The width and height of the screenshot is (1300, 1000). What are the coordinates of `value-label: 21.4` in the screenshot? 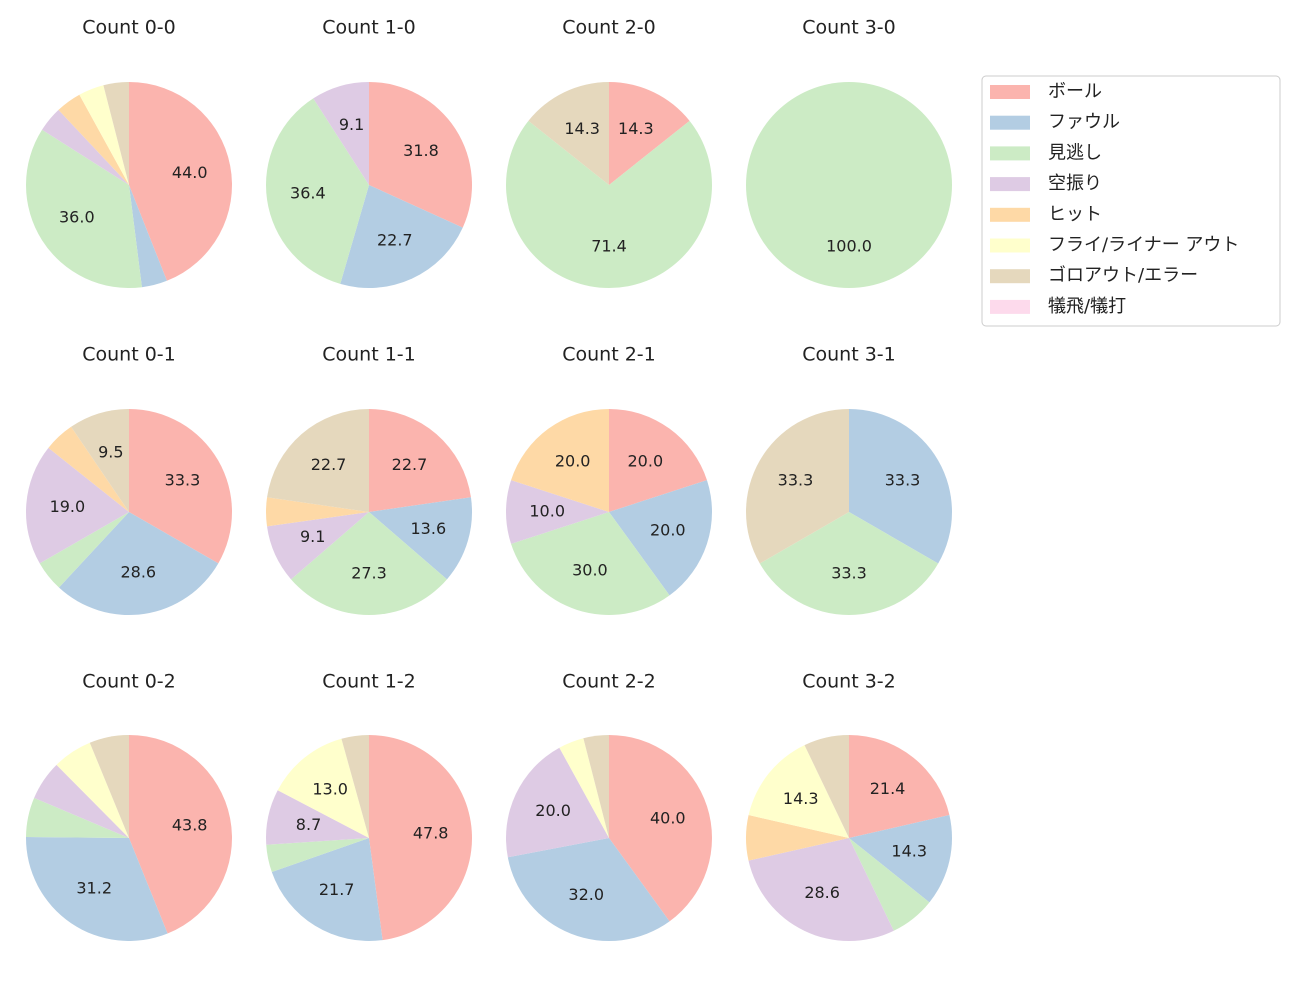 It's located at (888, 788).